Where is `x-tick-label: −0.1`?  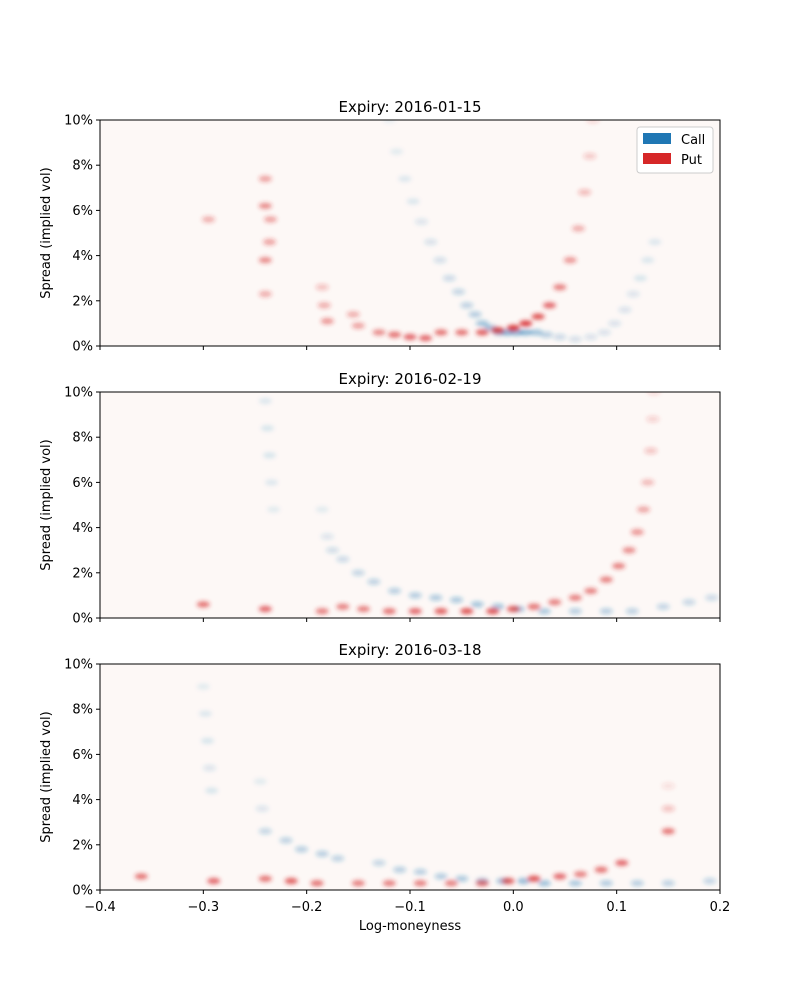 x-tick-label: −0.1 is located at coordinates (410, 907).